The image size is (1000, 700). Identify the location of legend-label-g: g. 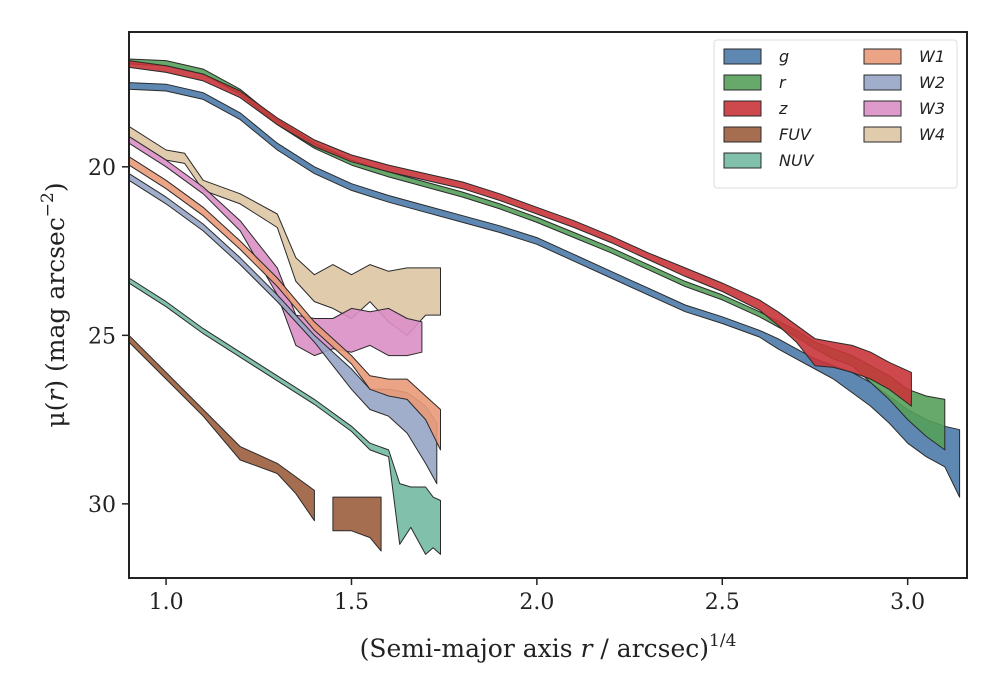
(784, 56).